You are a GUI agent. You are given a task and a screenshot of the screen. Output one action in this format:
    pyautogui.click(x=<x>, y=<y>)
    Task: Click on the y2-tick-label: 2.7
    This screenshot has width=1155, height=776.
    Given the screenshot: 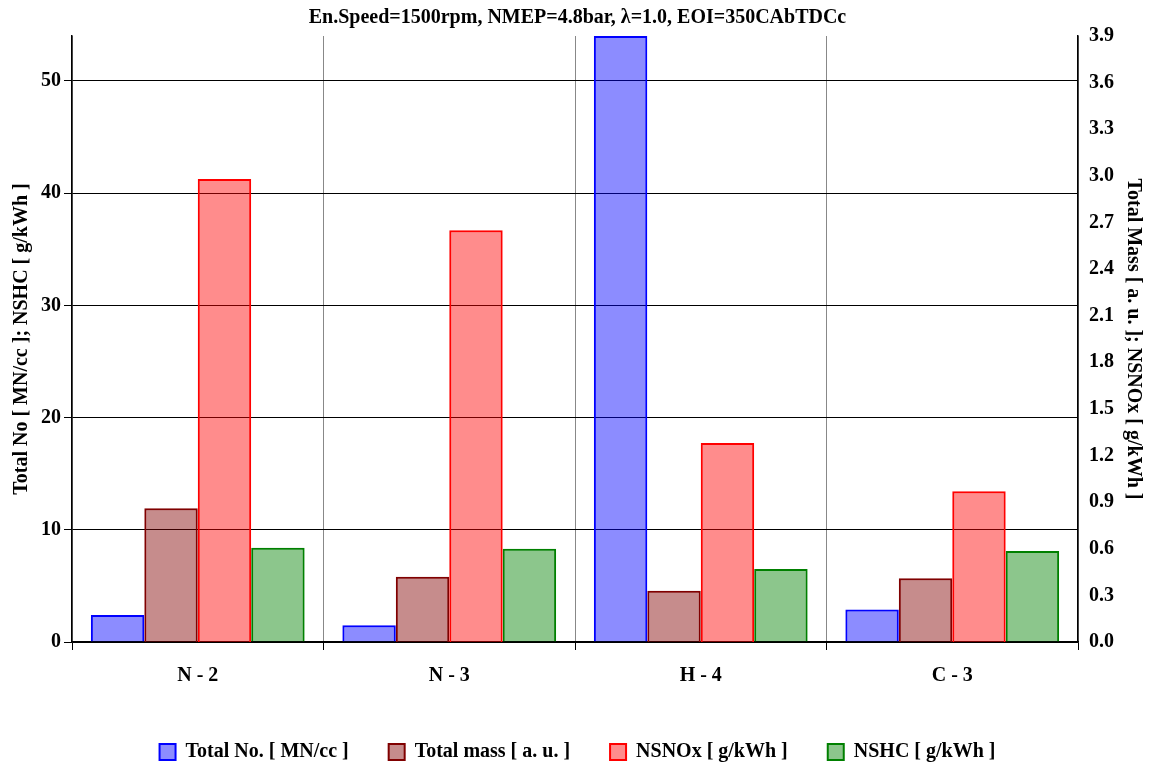 What is the action you would take?
    pyautogui.click(x=1101, y=220)
    